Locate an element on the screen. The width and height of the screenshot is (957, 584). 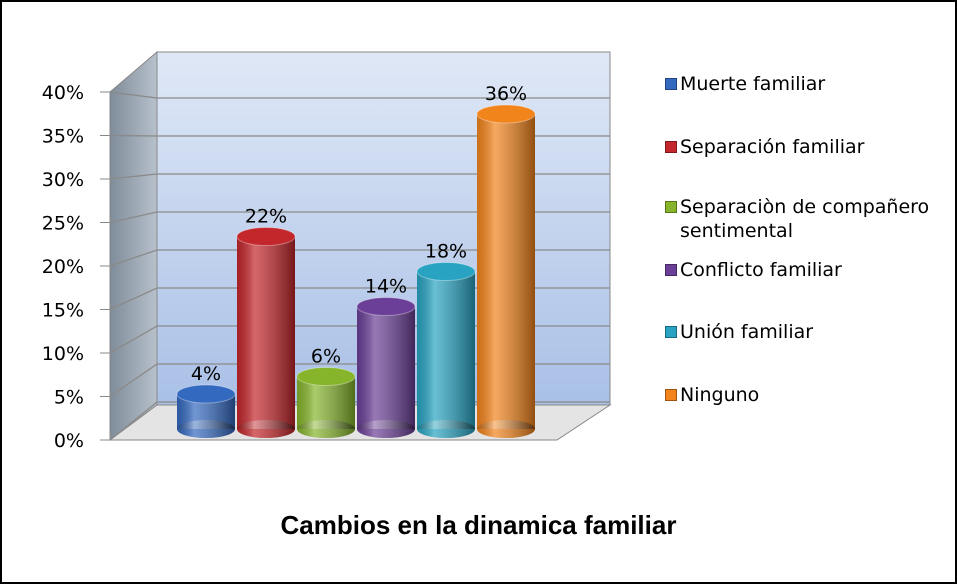
y-tick-label: 10% is located at coordinates (63, 354).